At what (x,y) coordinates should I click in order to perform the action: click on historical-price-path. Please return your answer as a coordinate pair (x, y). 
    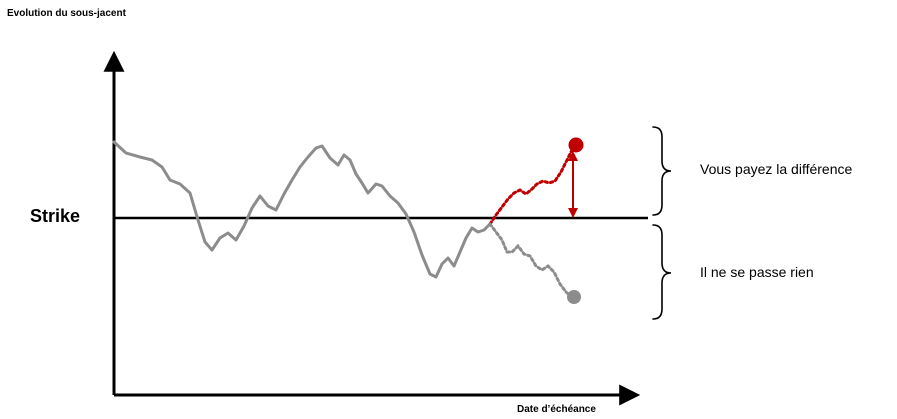
    Looking at the image, I should click on (302, 209).